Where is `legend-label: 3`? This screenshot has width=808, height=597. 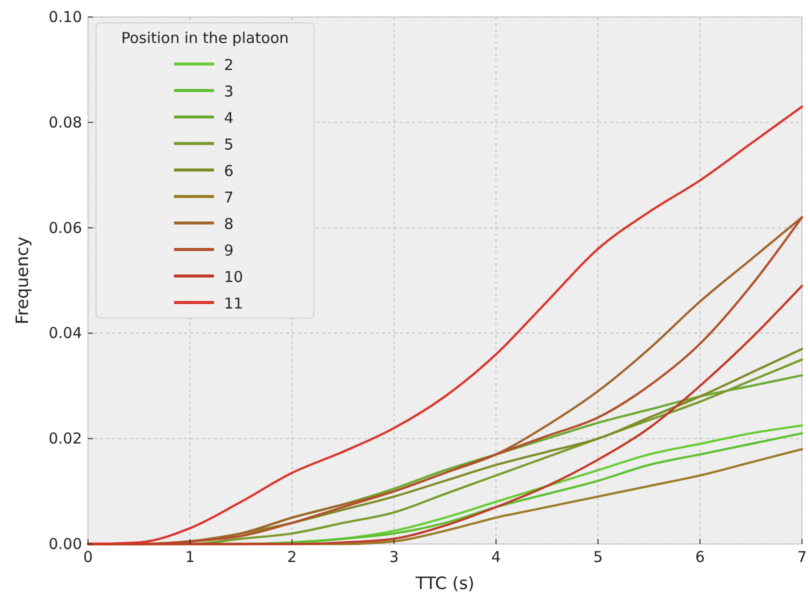 legend-label: 3 is located at coordinates (229, 91).